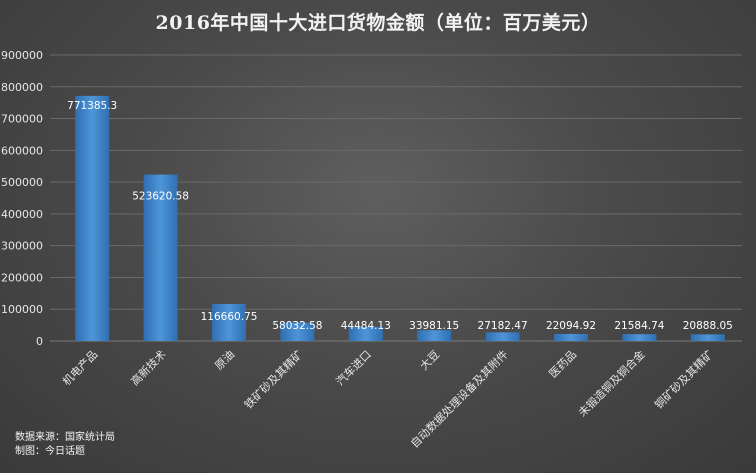  I want to click on x-tick-label: 未锻造铜及铜合金, so click(611, 383).